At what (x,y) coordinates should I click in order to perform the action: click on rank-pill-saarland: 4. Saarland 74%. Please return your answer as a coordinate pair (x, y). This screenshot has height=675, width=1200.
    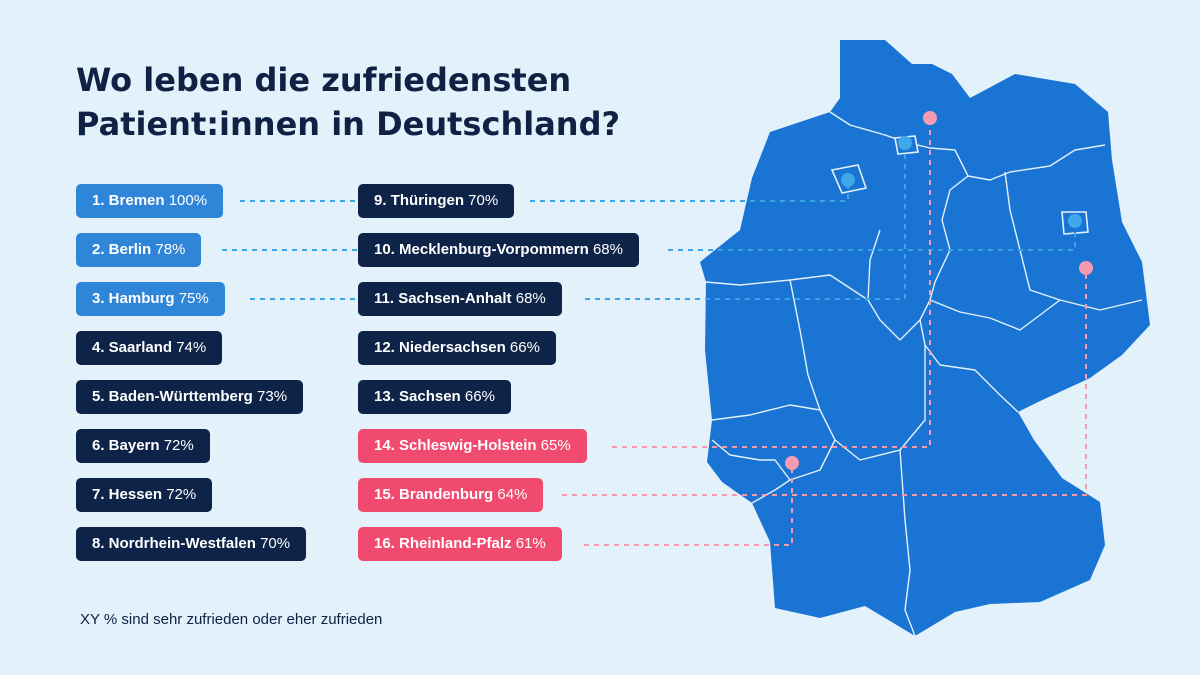
    Looking at the image, I should click on (149, 348).